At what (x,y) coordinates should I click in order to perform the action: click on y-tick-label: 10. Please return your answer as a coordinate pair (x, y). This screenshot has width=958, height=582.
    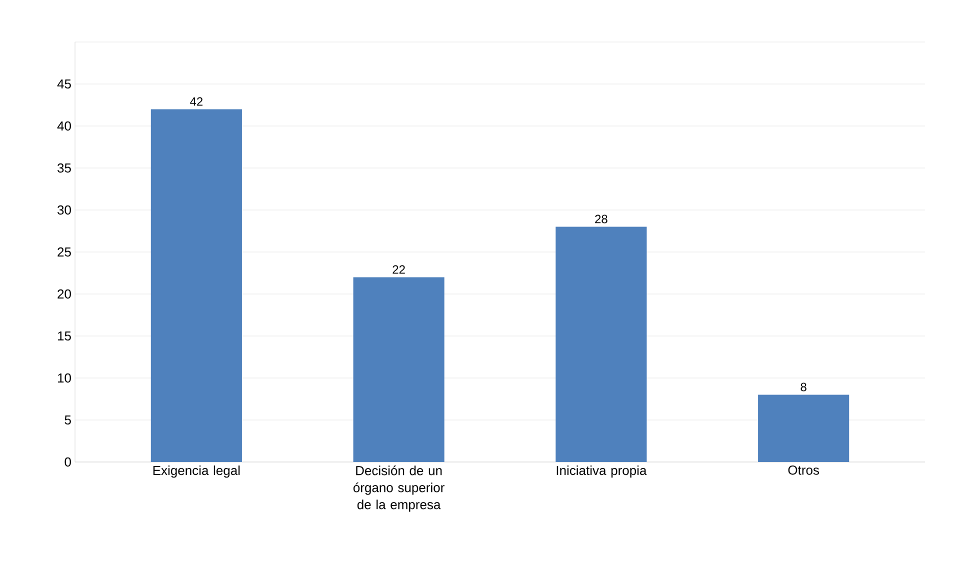
    Looking at the image, I should click on (64, 378).